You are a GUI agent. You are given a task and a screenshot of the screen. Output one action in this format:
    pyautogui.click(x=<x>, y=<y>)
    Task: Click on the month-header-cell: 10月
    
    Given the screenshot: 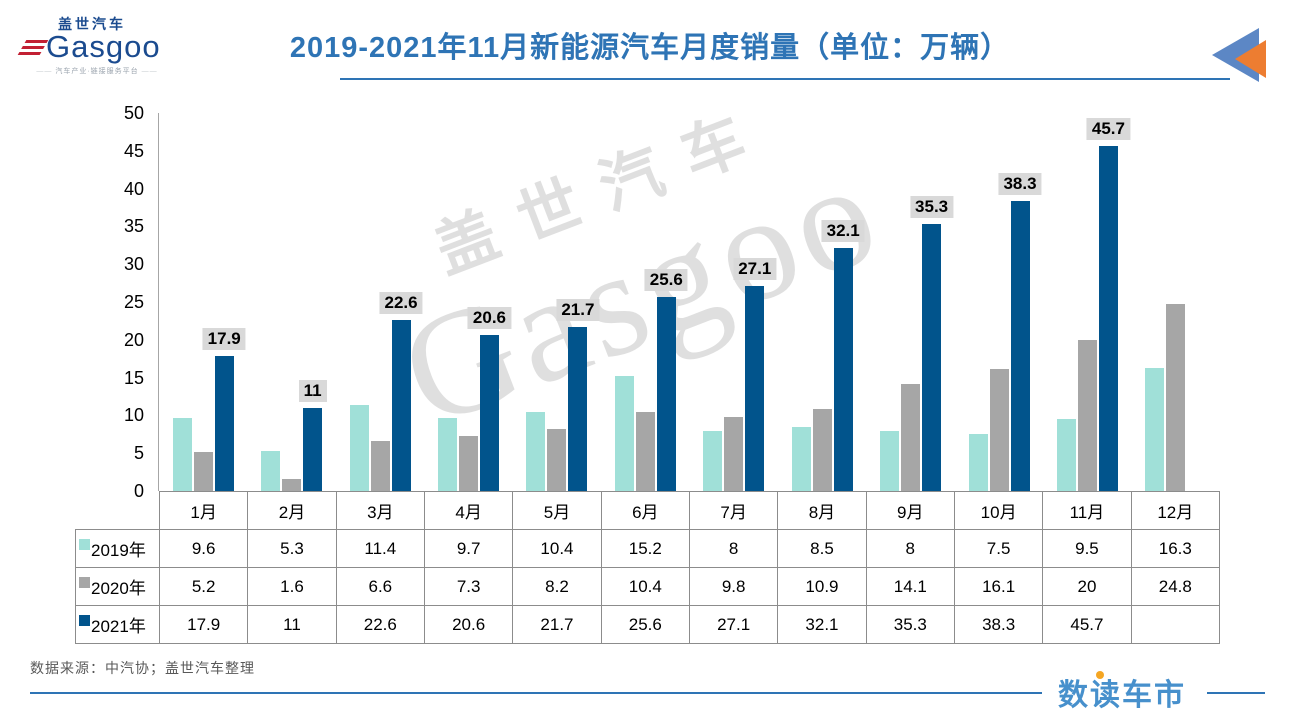 What is the action you would take?
    pyautogui.click(x=998, y=510)
    